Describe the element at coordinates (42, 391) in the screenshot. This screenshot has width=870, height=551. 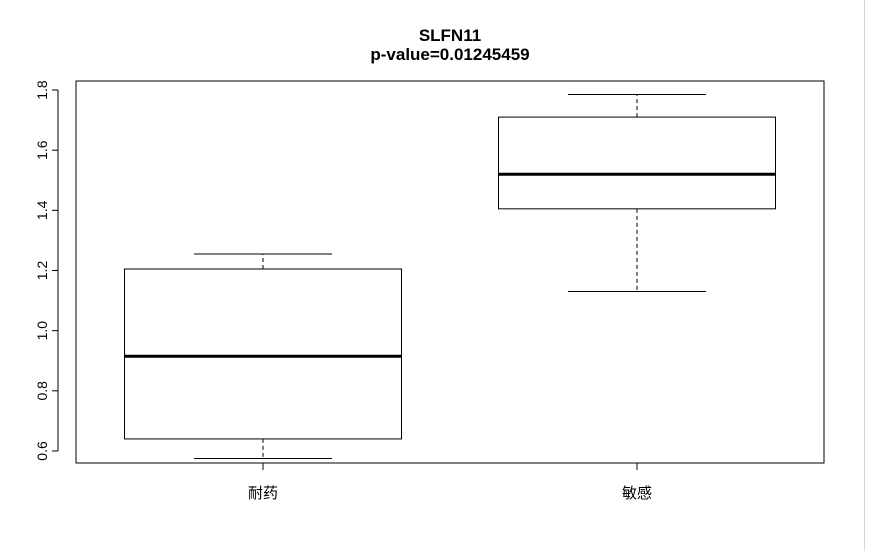
I see `y-tick-label: 0.8` at that location.